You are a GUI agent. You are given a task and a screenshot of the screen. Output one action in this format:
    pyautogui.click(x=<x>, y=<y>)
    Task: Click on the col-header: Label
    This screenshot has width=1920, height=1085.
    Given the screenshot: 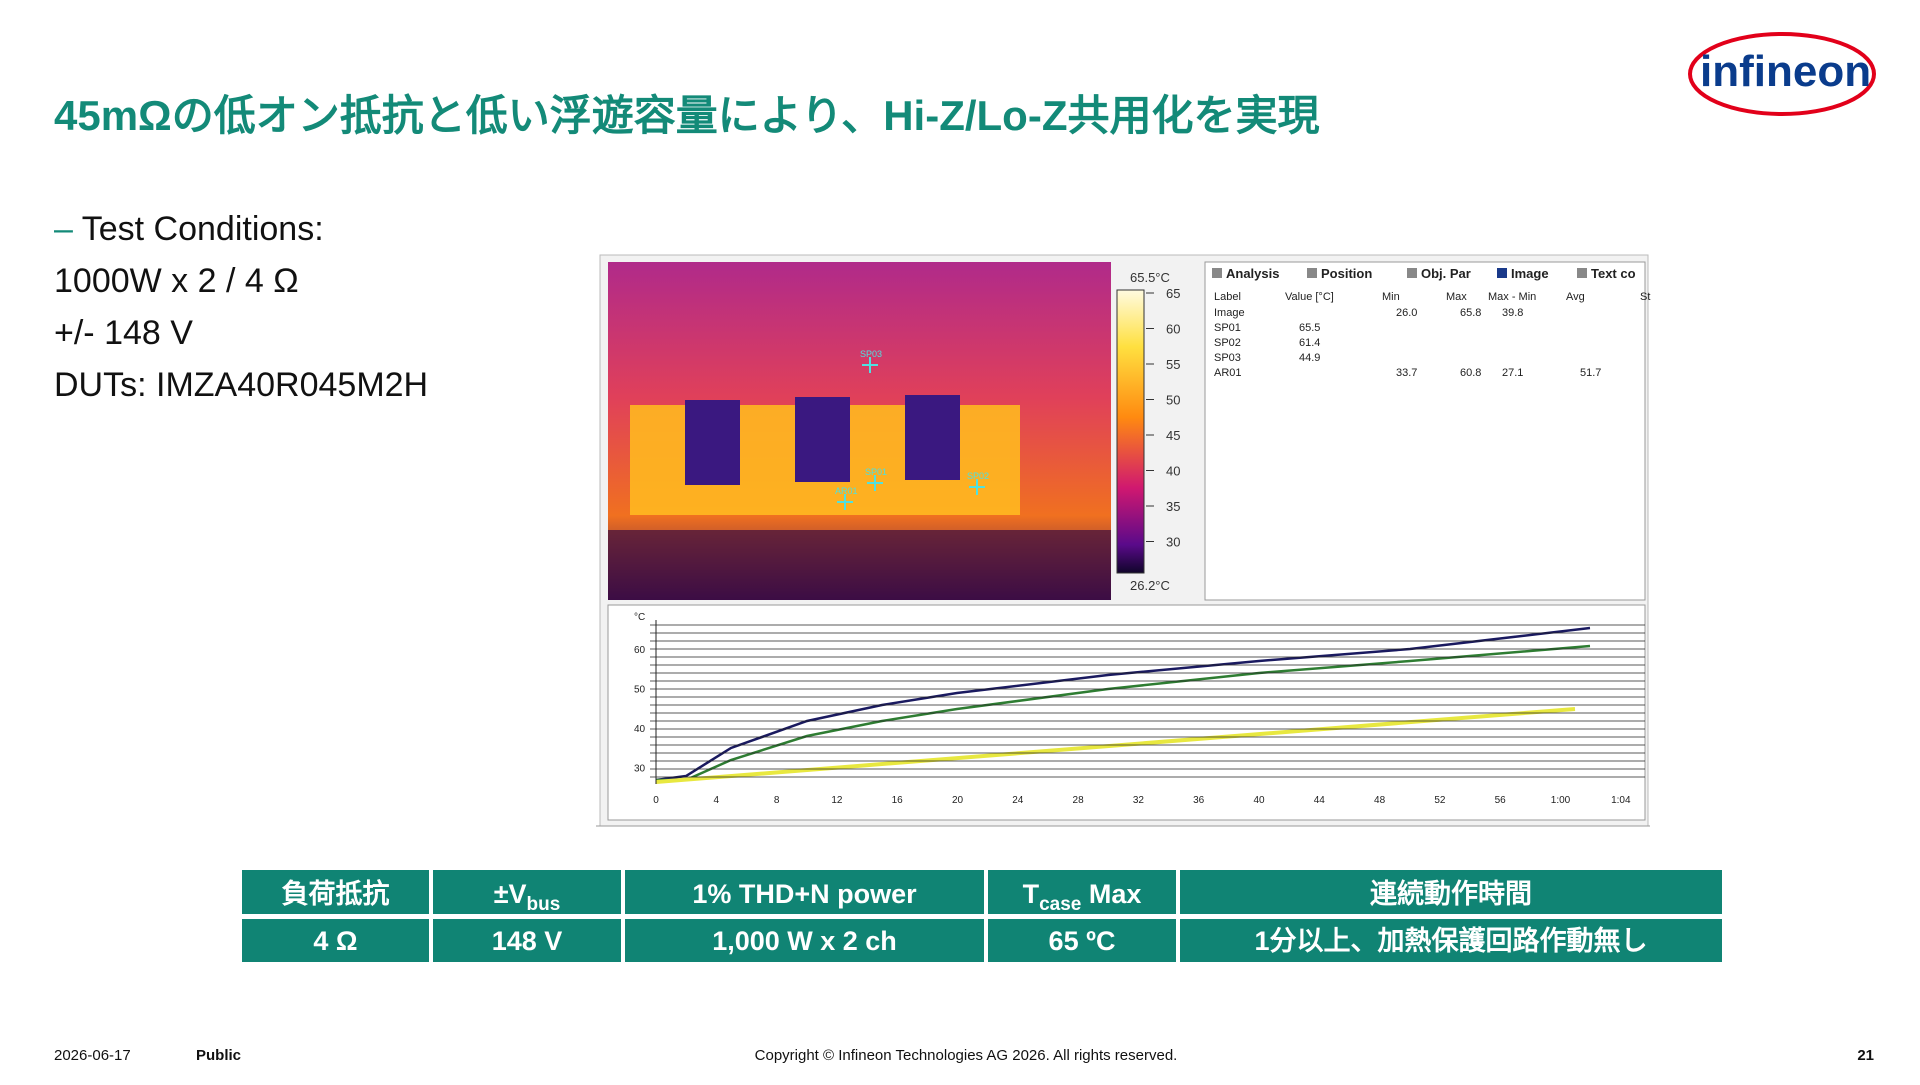 What is the action you would take?
    pyautogui.click(x=1227, y=297)
    